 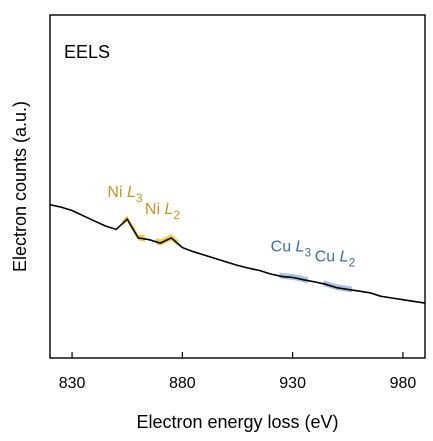 I want to click on y-axis-title: Electron counts (a.u.), so click(x=20, y=186).